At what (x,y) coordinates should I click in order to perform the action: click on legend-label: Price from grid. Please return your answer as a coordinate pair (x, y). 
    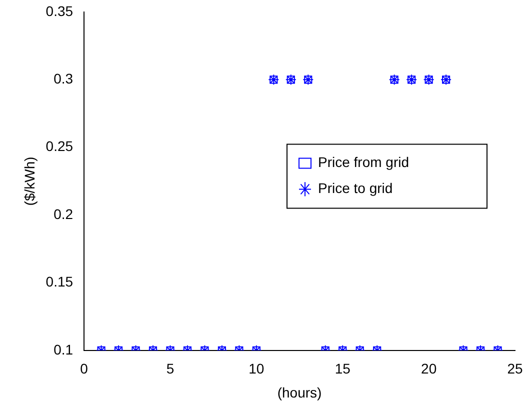
    Looking at the image, I should click on (364, 162).